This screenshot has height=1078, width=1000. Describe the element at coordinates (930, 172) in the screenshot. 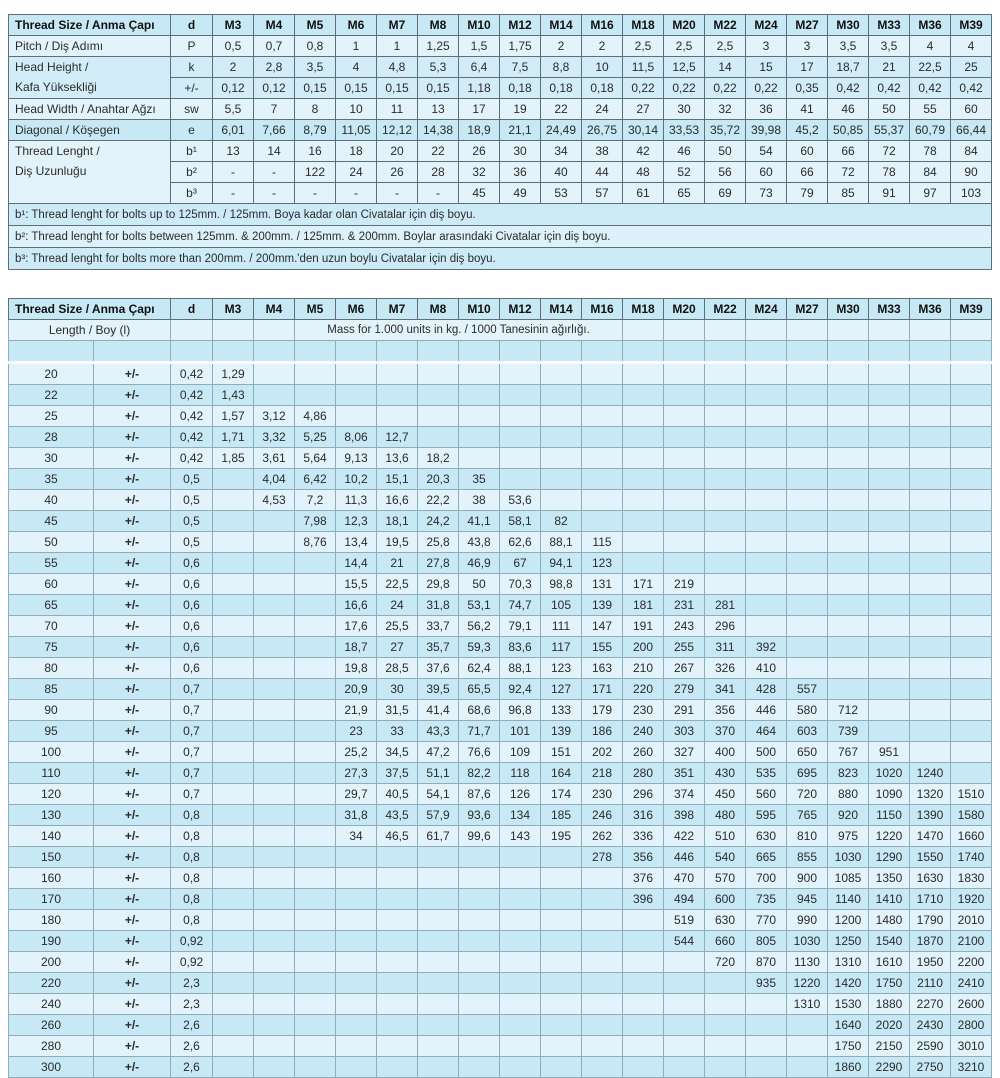

I see `spec-value-cell: 84` at that location.